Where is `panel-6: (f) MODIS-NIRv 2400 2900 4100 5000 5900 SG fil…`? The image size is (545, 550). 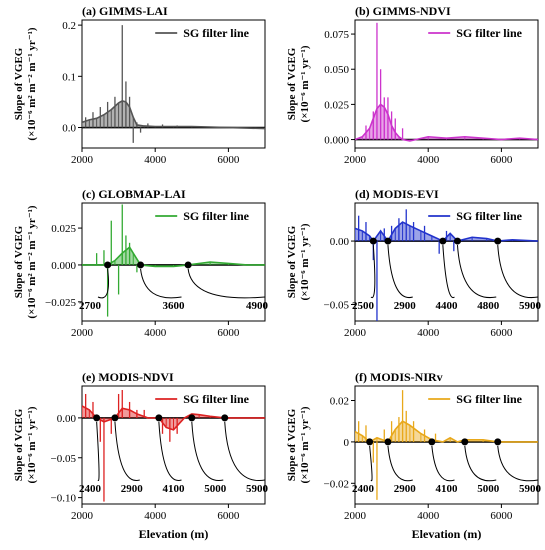 panel-6: (f) MODIS-NIRv 2400 2900 4100 5000 5900 SG fil… is located at coordinates (414, 455).